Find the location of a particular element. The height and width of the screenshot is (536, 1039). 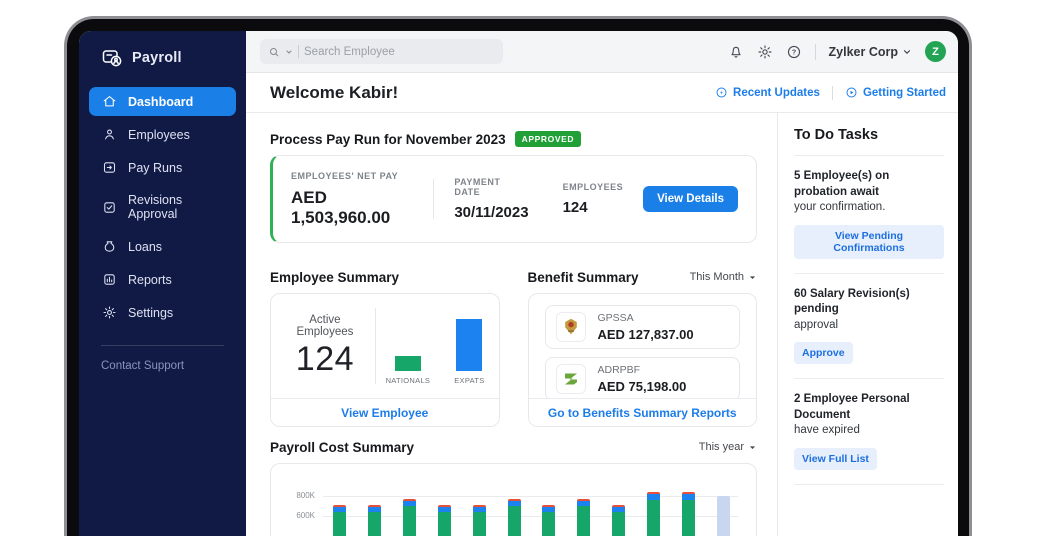

todo-title: To Do Tasks is located at coordinates (869, 141).